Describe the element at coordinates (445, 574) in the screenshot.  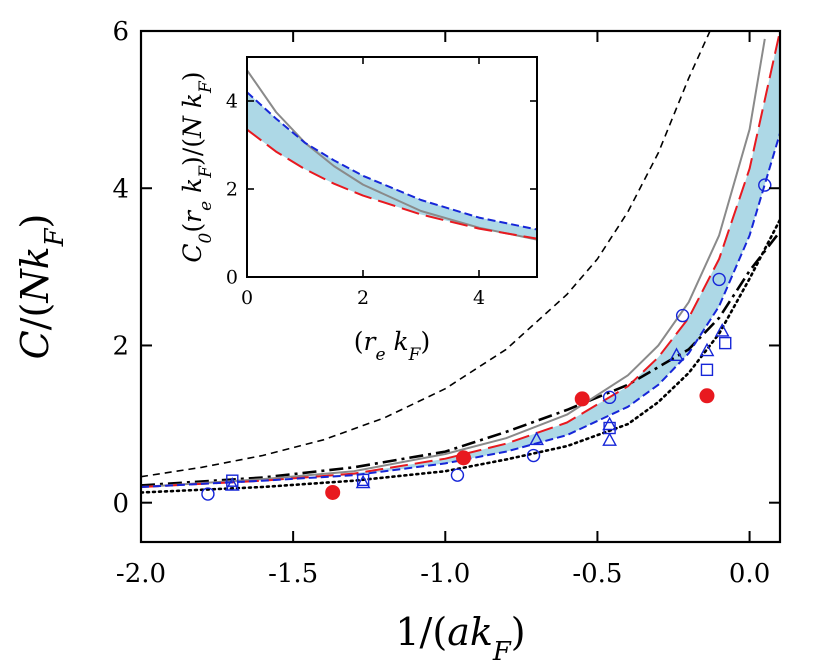
I see `main-x-tick-label: -1.0` at that location.